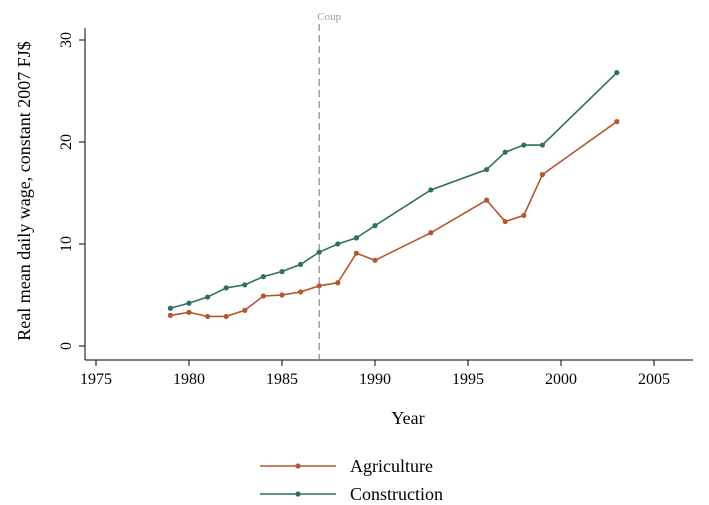 The height and width of the screenshot is (505, 709). Describe the element at coordinates (282, 379) in the screenshot. I see `x-tick-label: 1985` at that location.